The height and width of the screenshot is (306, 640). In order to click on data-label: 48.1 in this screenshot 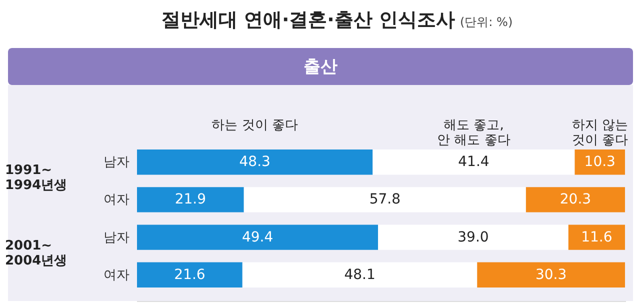, I will do `click(360, 274)`.